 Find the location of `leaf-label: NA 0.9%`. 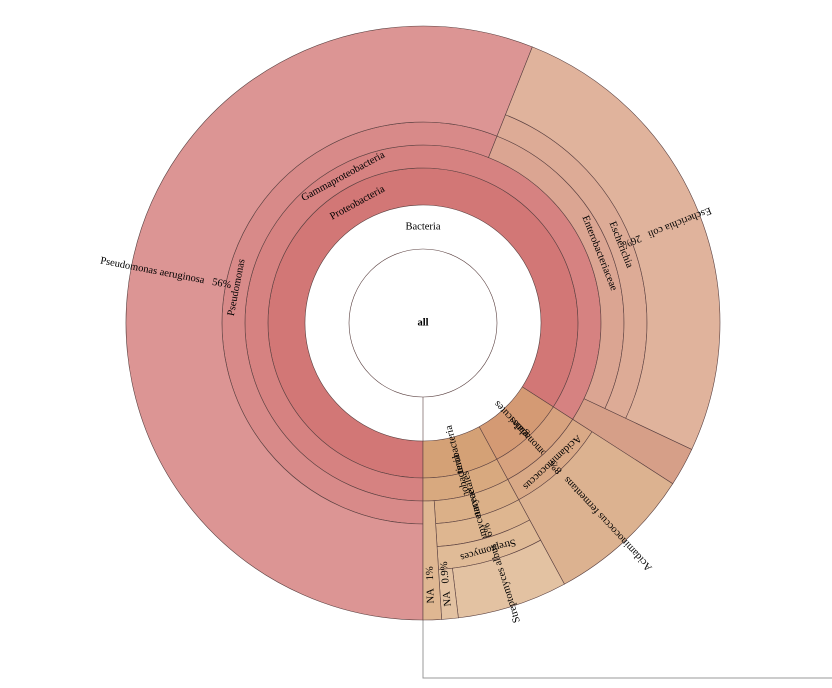

leaf-label: NA 0.9% is located at coordinates (446, 584).